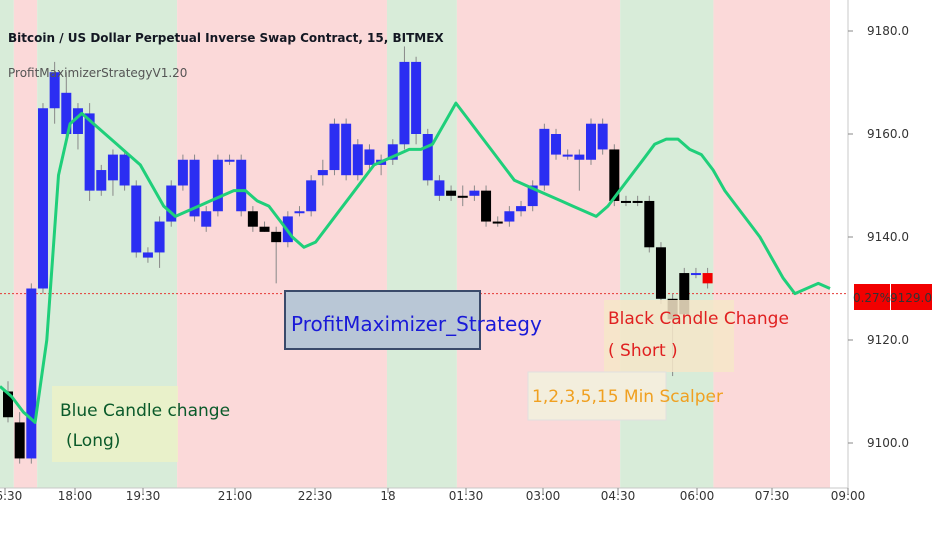 This screenshot has height=550, width=932. I want to click on black-label-line2: ( Short ), so click(643, 351).